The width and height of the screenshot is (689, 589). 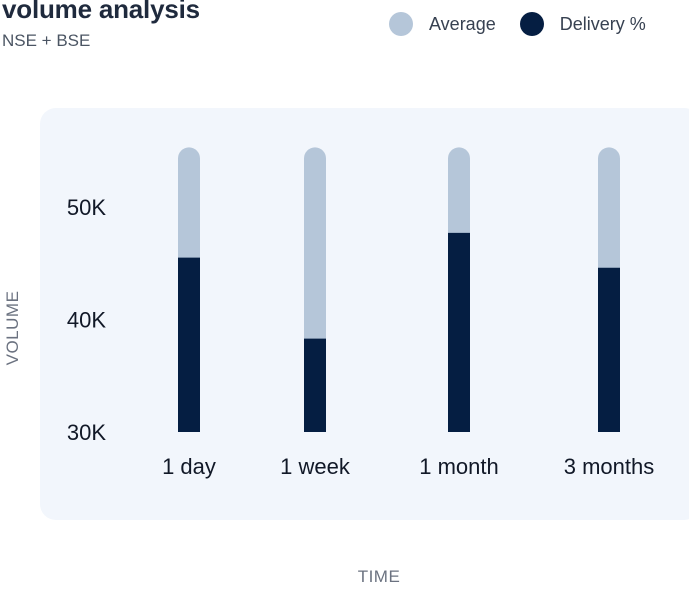 I want to click on legend: Average Delivery %, so click(x=529, y=24).